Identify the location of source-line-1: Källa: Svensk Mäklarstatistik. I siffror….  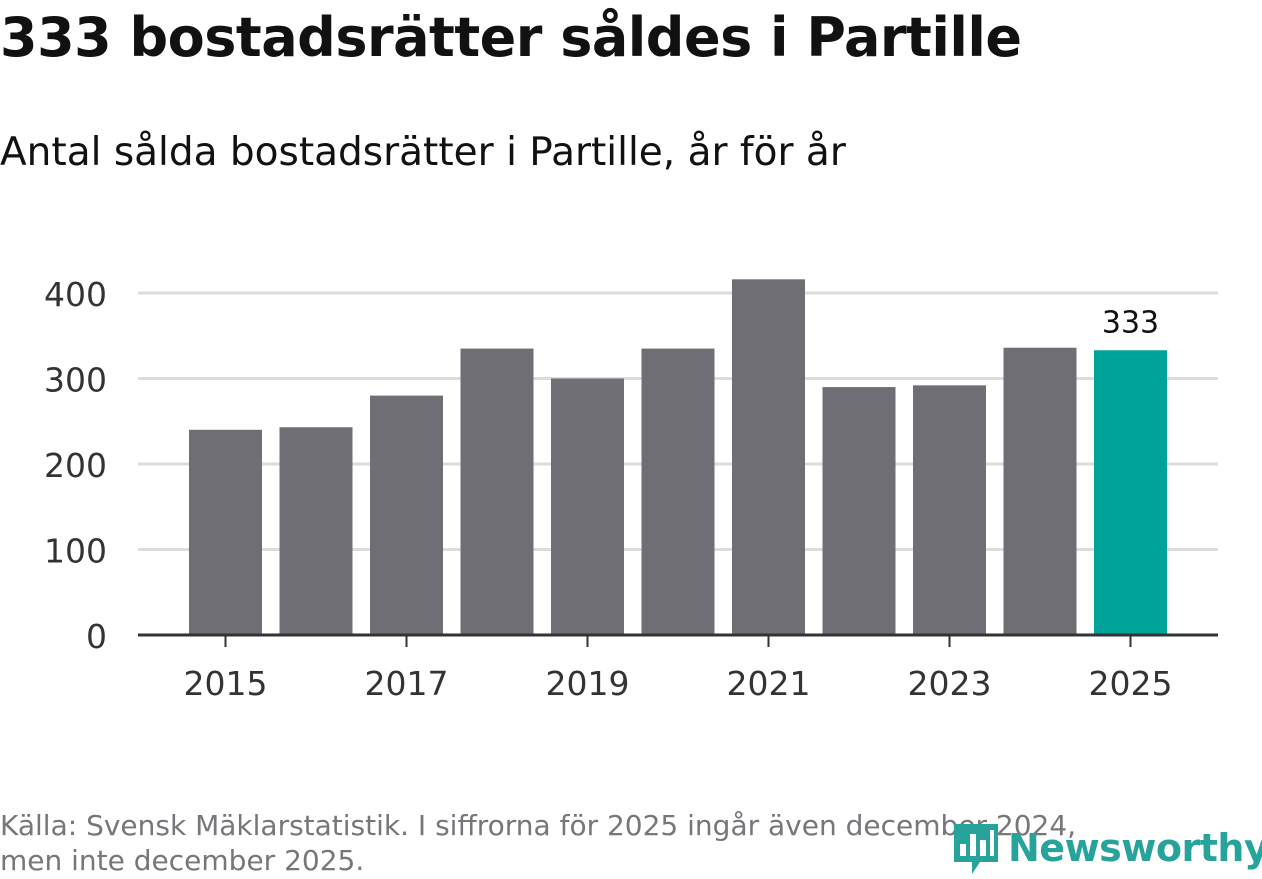
(538, 825).